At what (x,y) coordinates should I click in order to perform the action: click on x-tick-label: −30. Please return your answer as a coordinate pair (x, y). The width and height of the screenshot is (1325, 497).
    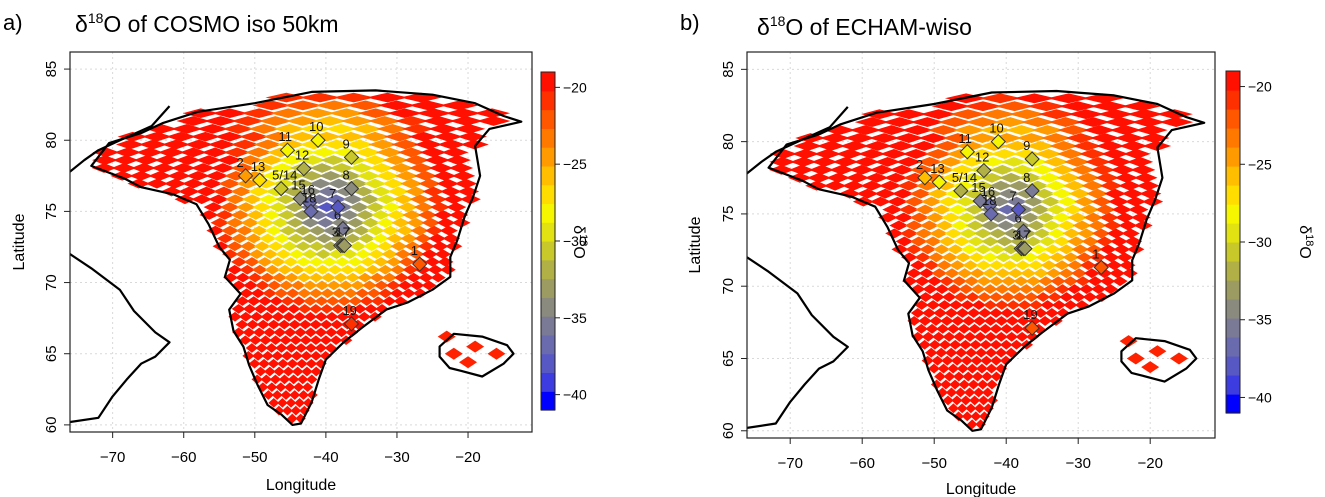
    Looking at the image, I should click on (1077, 463).